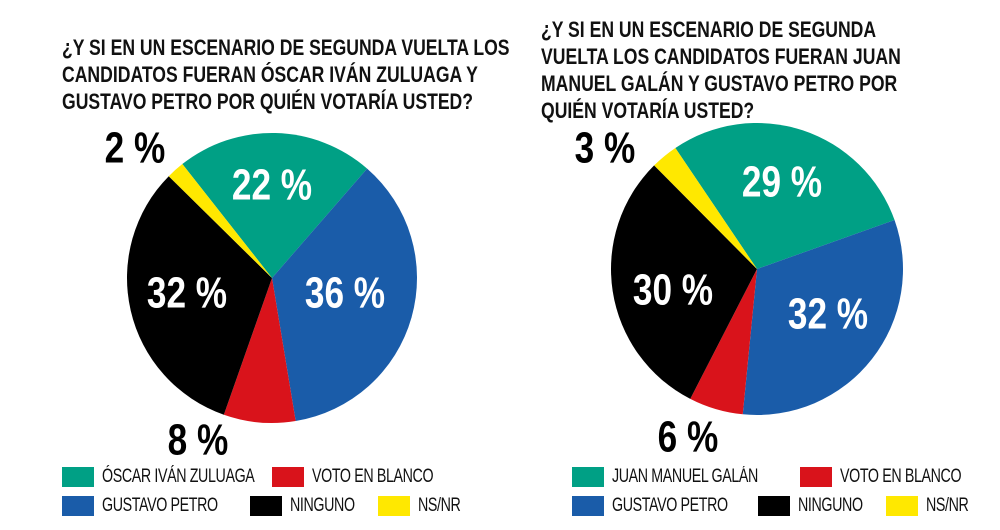 This screenshot has height=530, width=1000. Describe the element at coordinates (673, 290) in the screenshot. I see `data-label: 30 %` at that location.